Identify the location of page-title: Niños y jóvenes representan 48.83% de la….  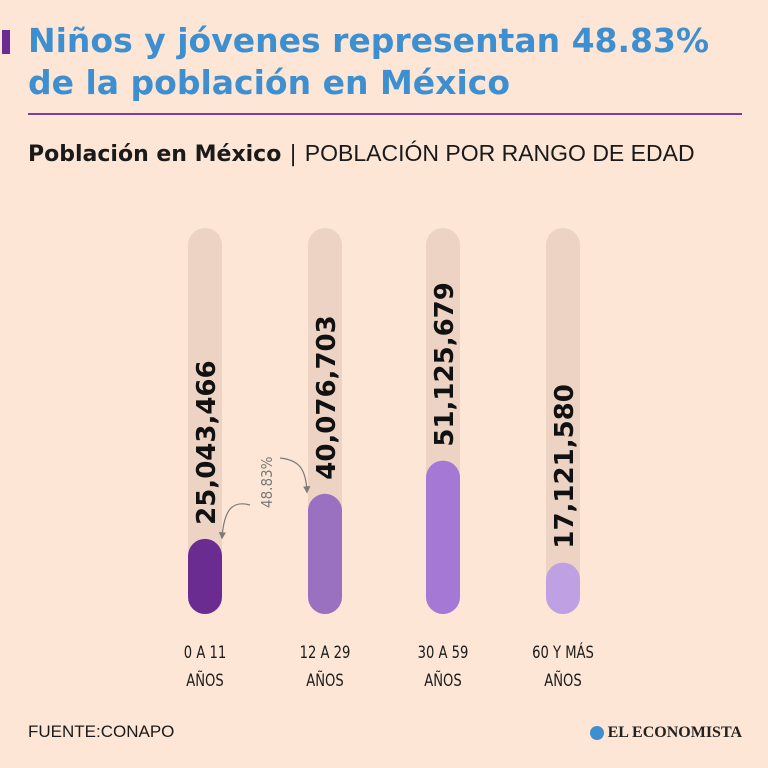
(388, 62).